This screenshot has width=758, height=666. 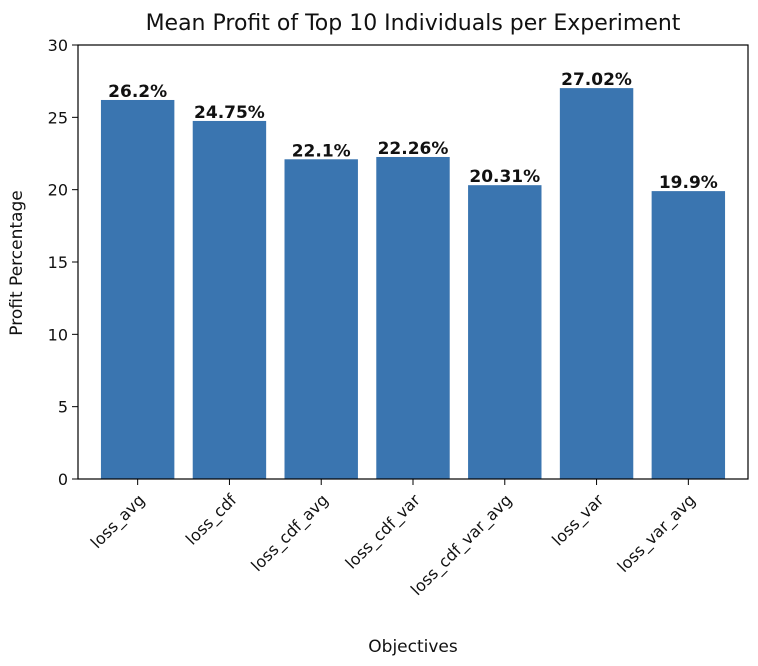 What do you see at coordinates (596, 80) in the screenshot?
I see `bar-value-label: 27.02%` at bounding box center [596, 80].